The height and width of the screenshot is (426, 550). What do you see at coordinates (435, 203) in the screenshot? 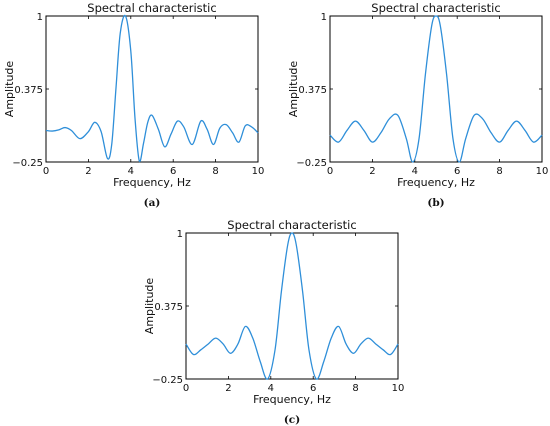
I see `panel-label: (b)` at bounding box center [435, 203].